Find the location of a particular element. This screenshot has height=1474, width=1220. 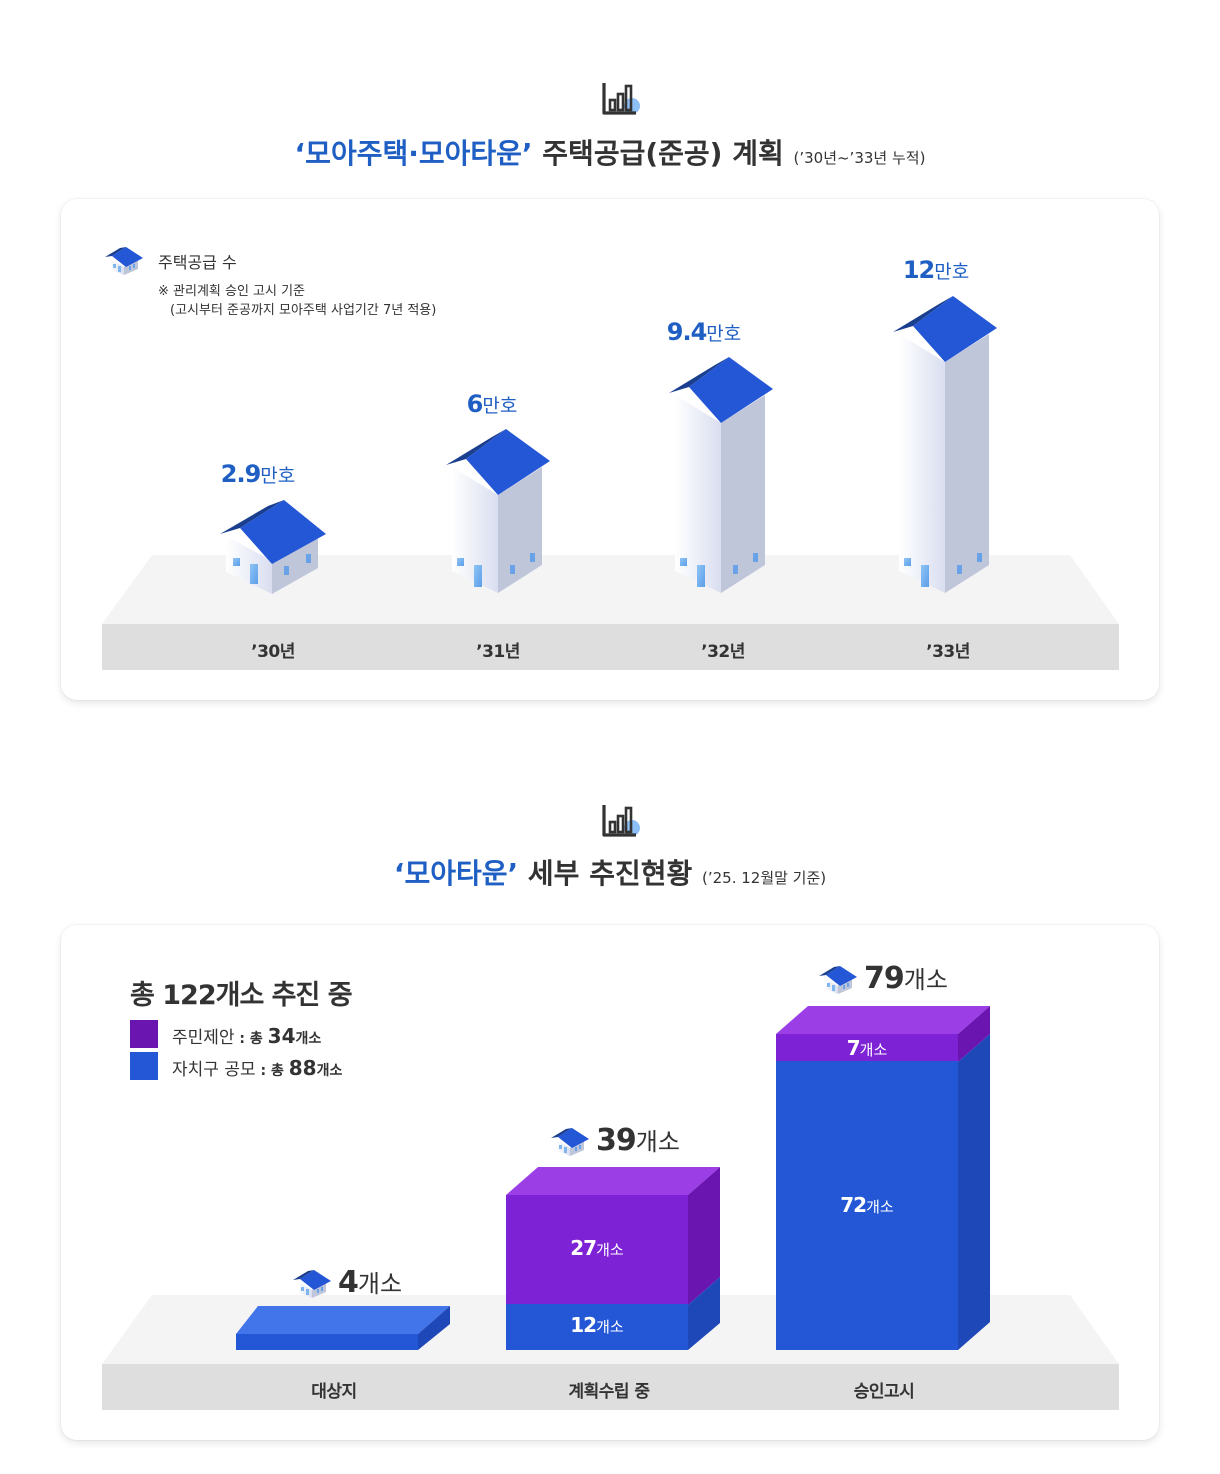

section2-title: ‘모아타운’ 세부 추진현황 (’25. 12월말 기준) is located at coordinates (610, 872).